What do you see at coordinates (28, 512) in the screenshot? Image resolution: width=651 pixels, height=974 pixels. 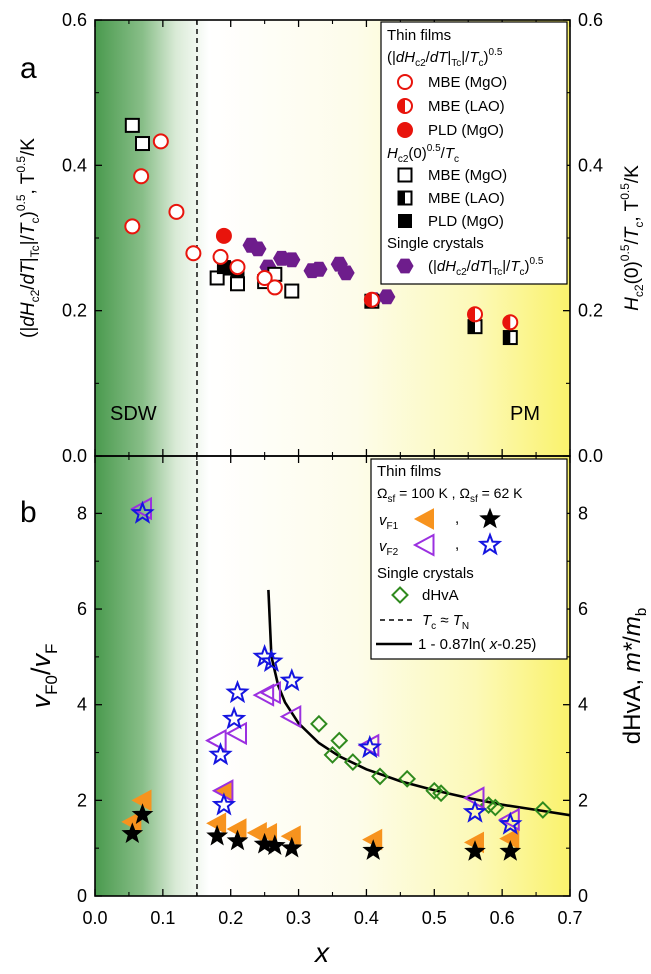 I see `panel-b-label: b` at bounding box center [28, 512].